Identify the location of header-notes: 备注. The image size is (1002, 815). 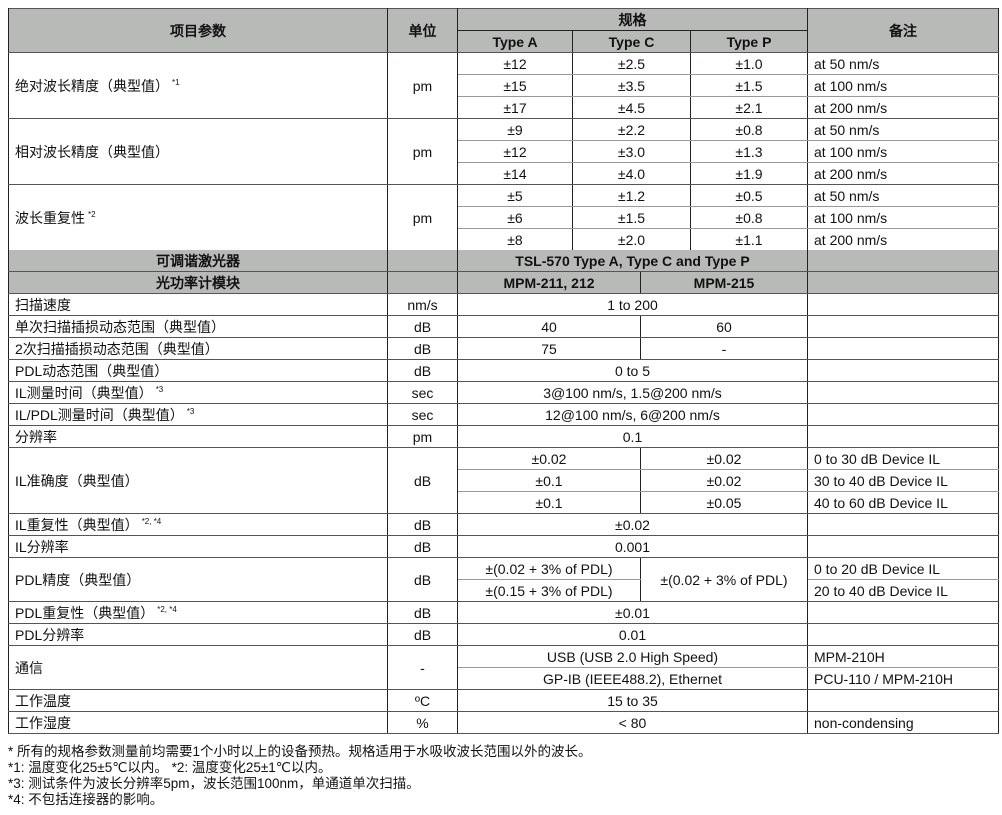
(903, 30).